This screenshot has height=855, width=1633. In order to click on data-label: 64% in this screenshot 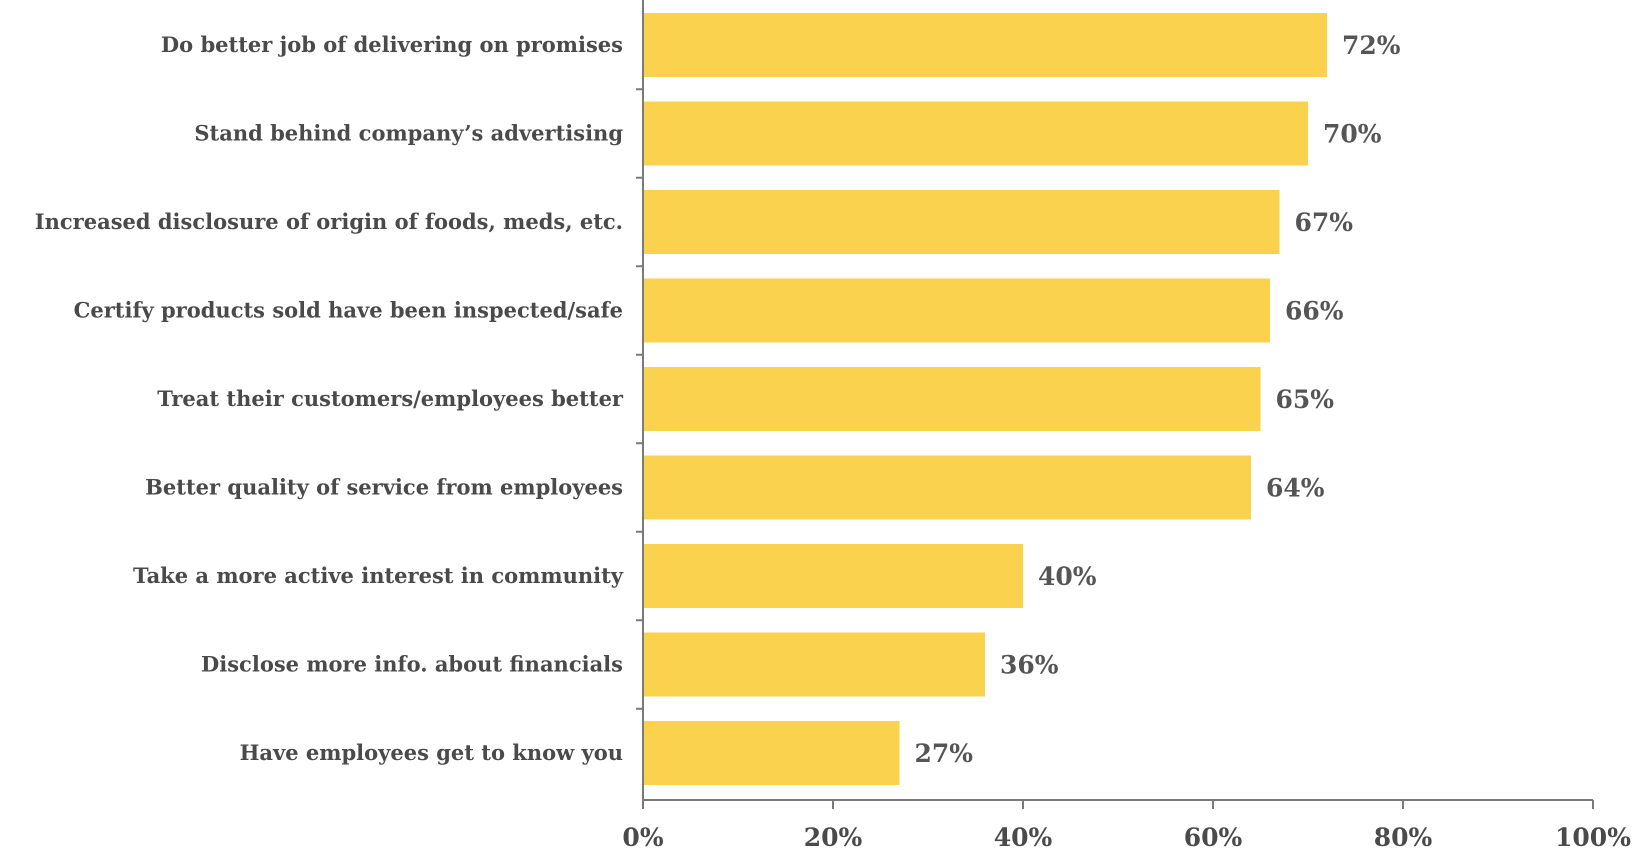, I will do `click(1295, 488)`.